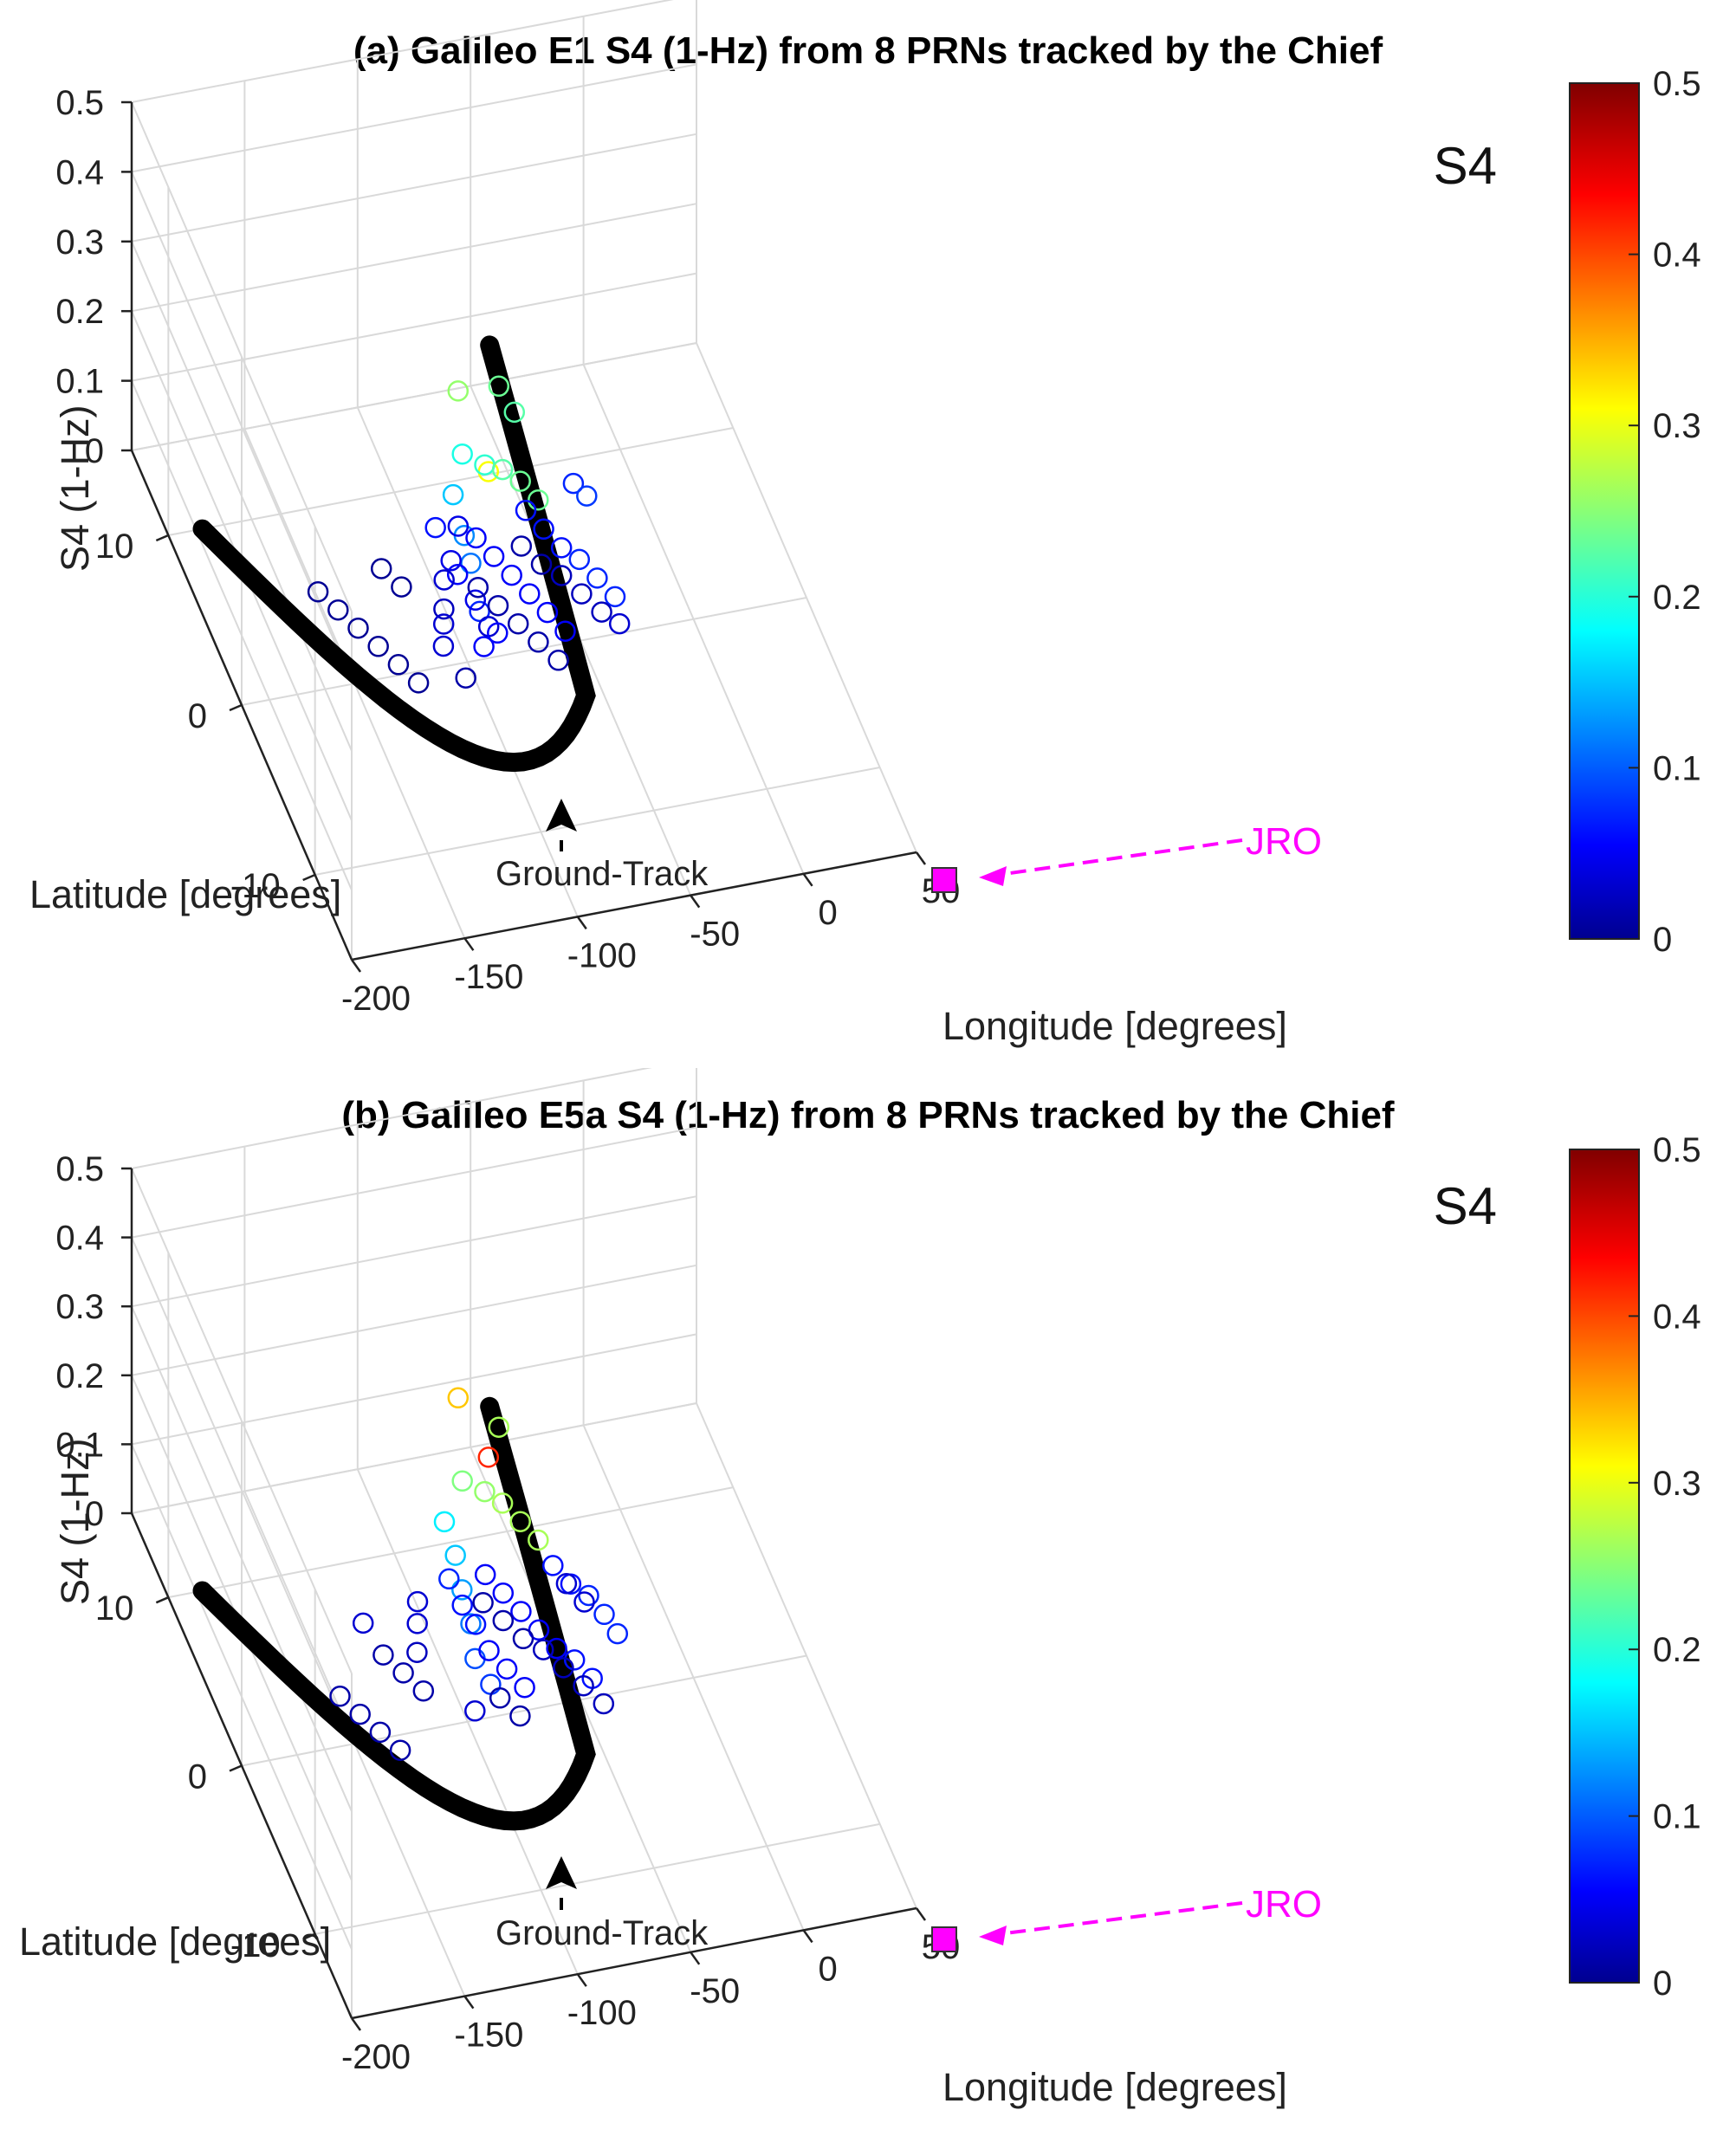 The height and width of the screenshot is (2136, 1736). What do you see at coordinates (634, 1963) in the screenshot?
I see `x-axis-line` at bounding box center [634, 1963].